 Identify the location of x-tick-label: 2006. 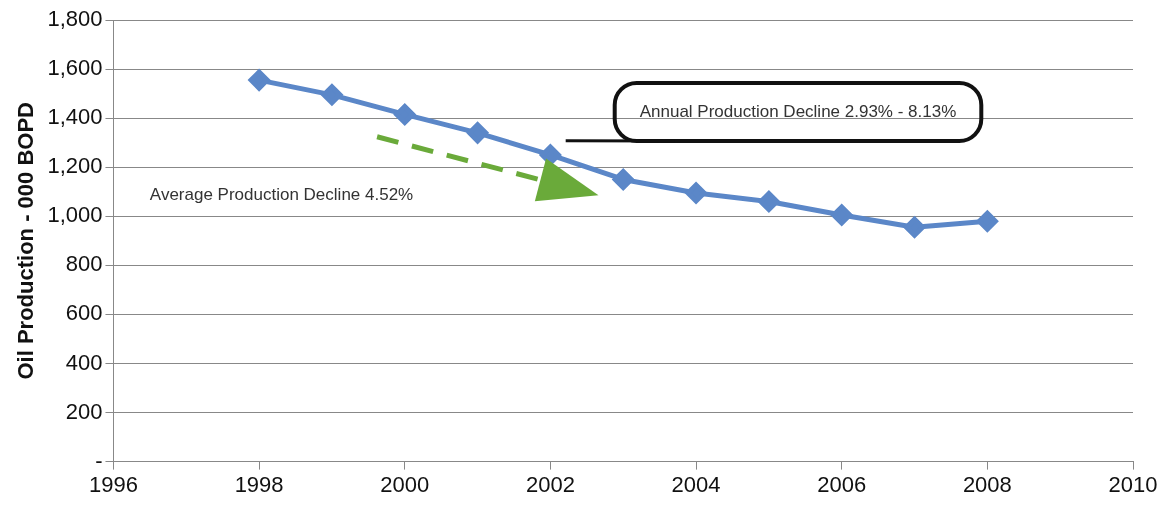
(842, 484).